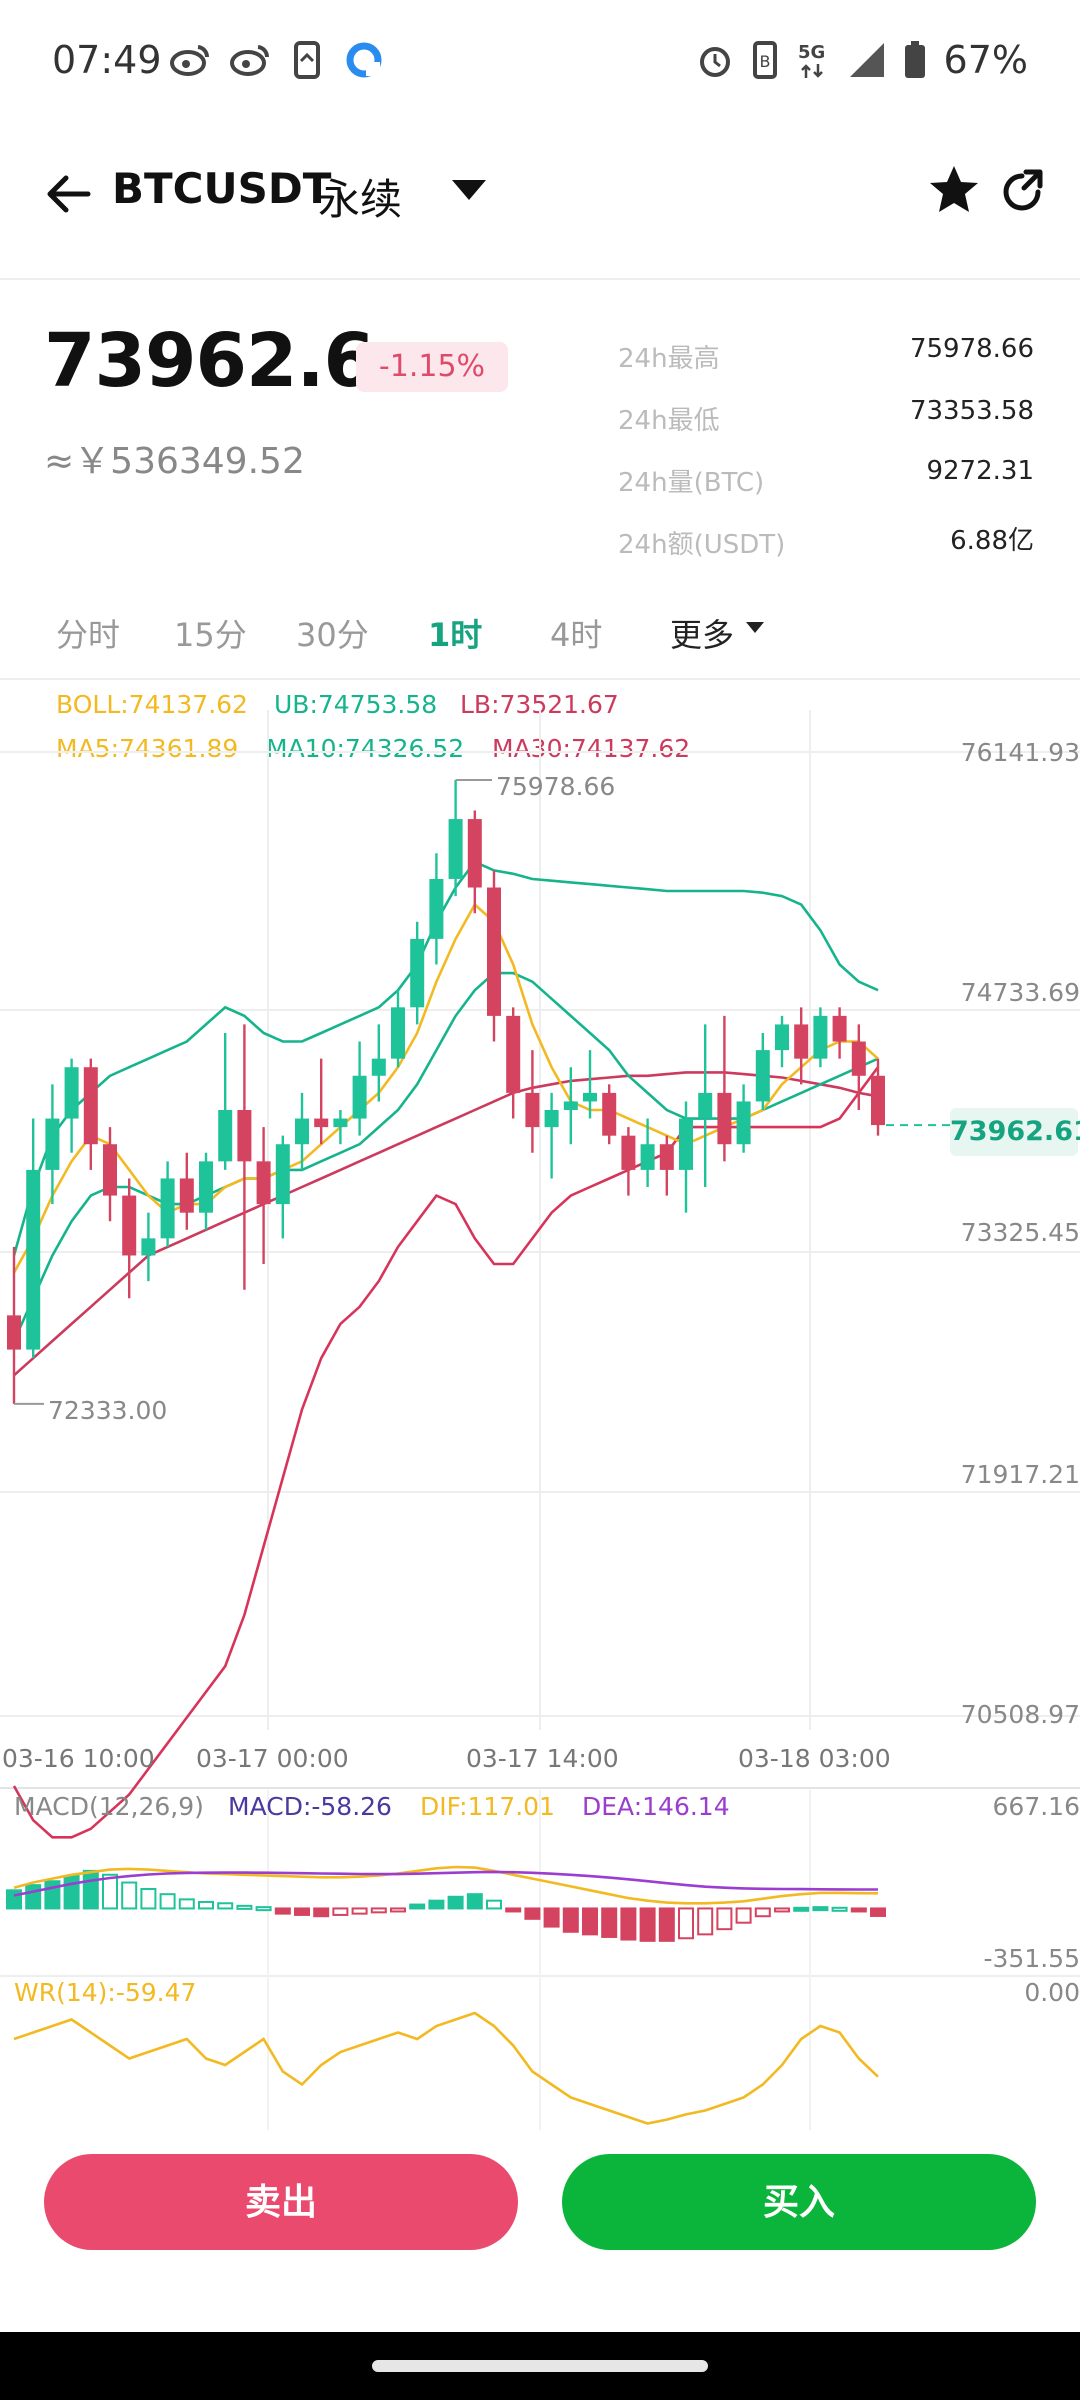 This screenshot has width=1080, height=2400. I want to click on svg-text: 5G, so click(811, 52).